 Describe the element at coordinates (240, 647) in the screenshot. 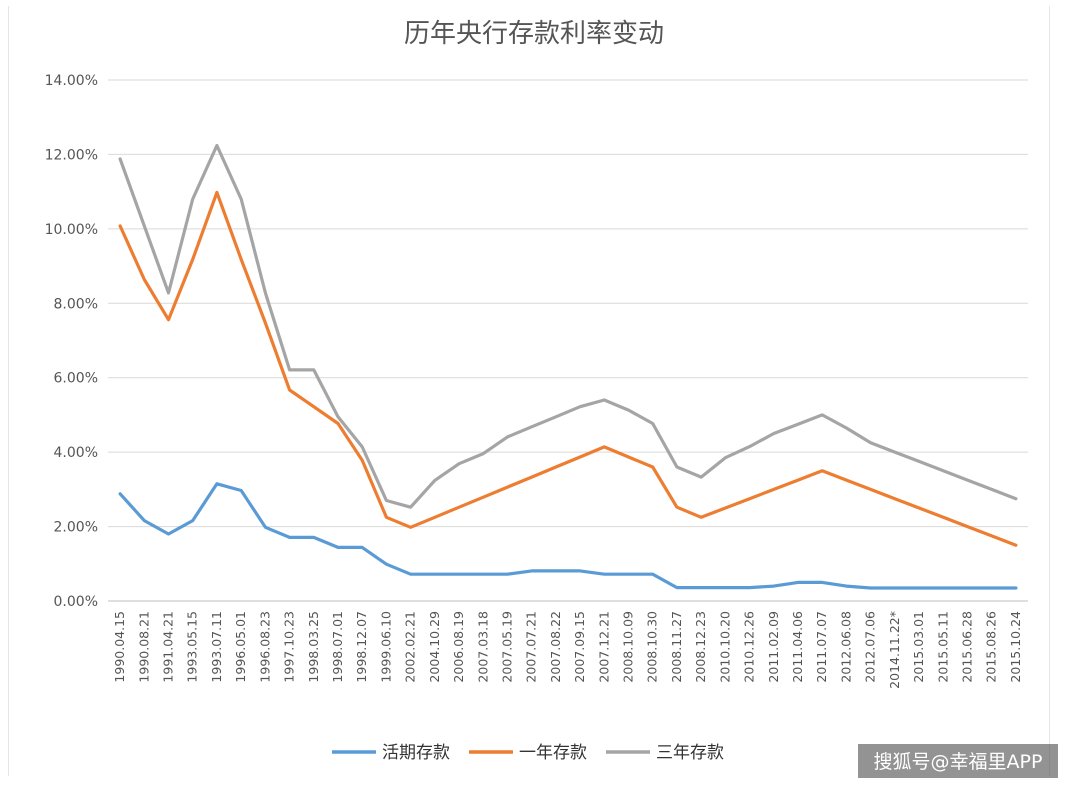

I see `x-tick-label: 1996.05.01` at that location.